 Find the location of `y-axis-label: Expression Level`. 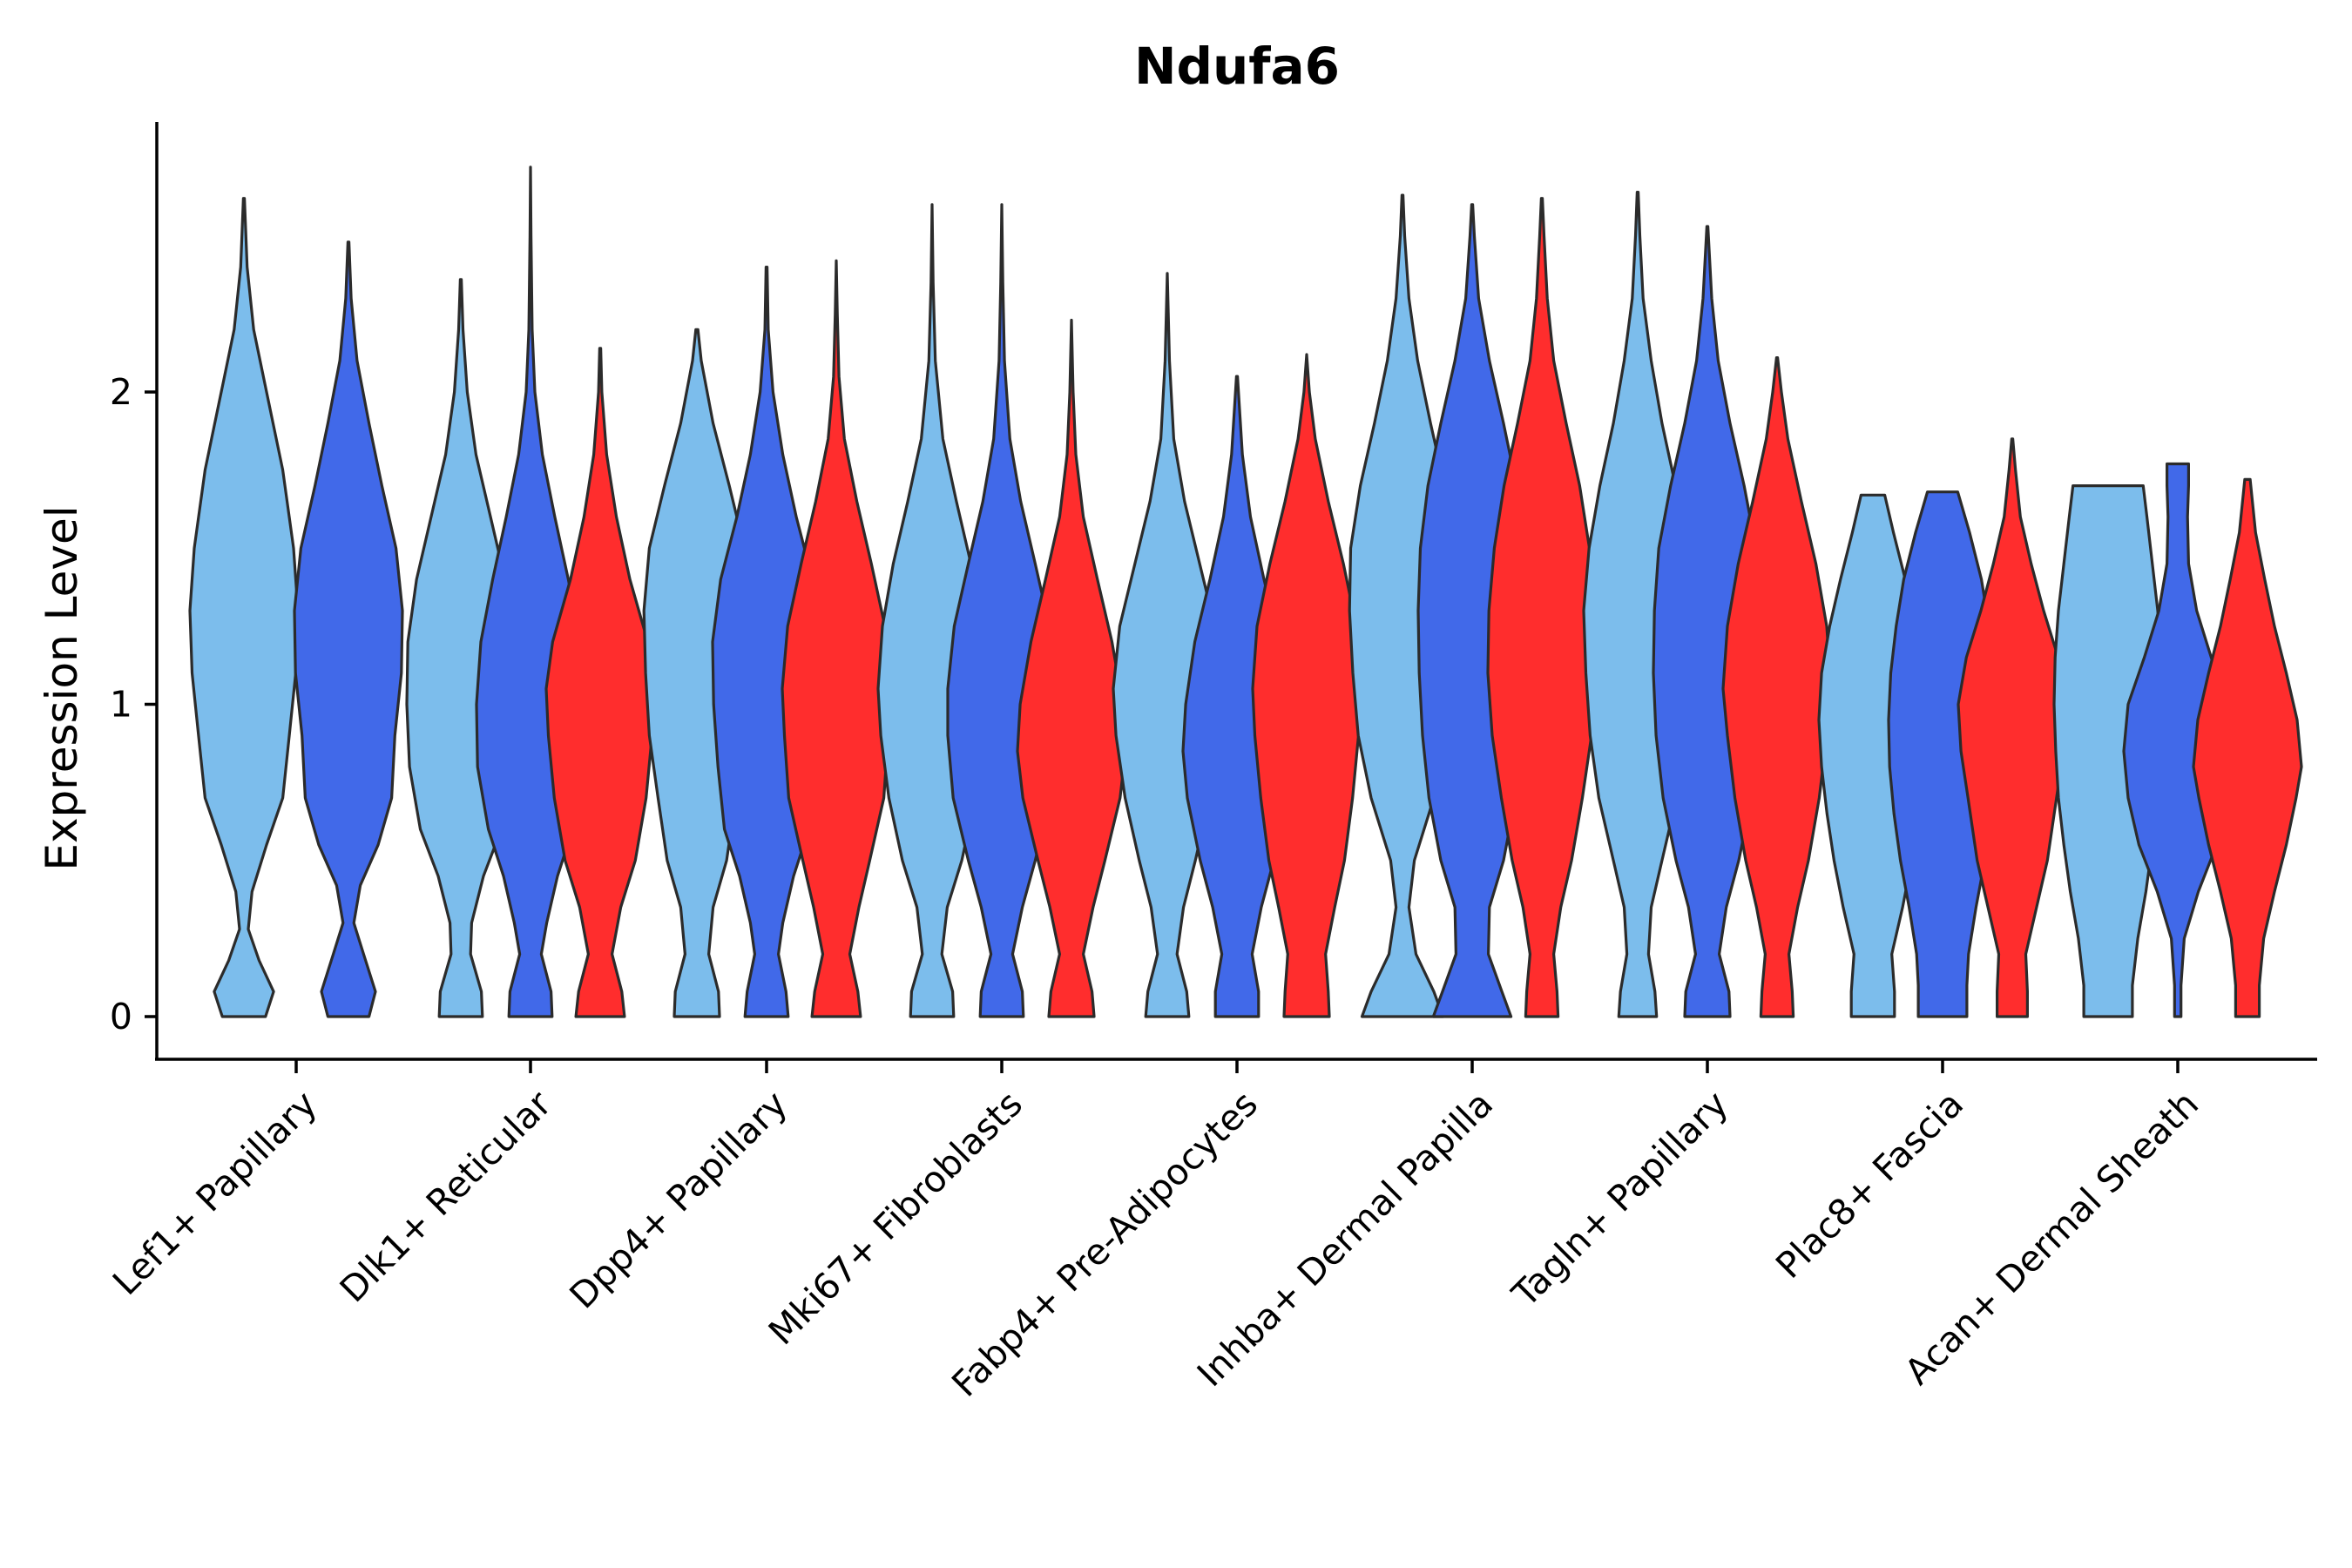

y-axis-label: Expression Level is located at coordinates (62, 687).